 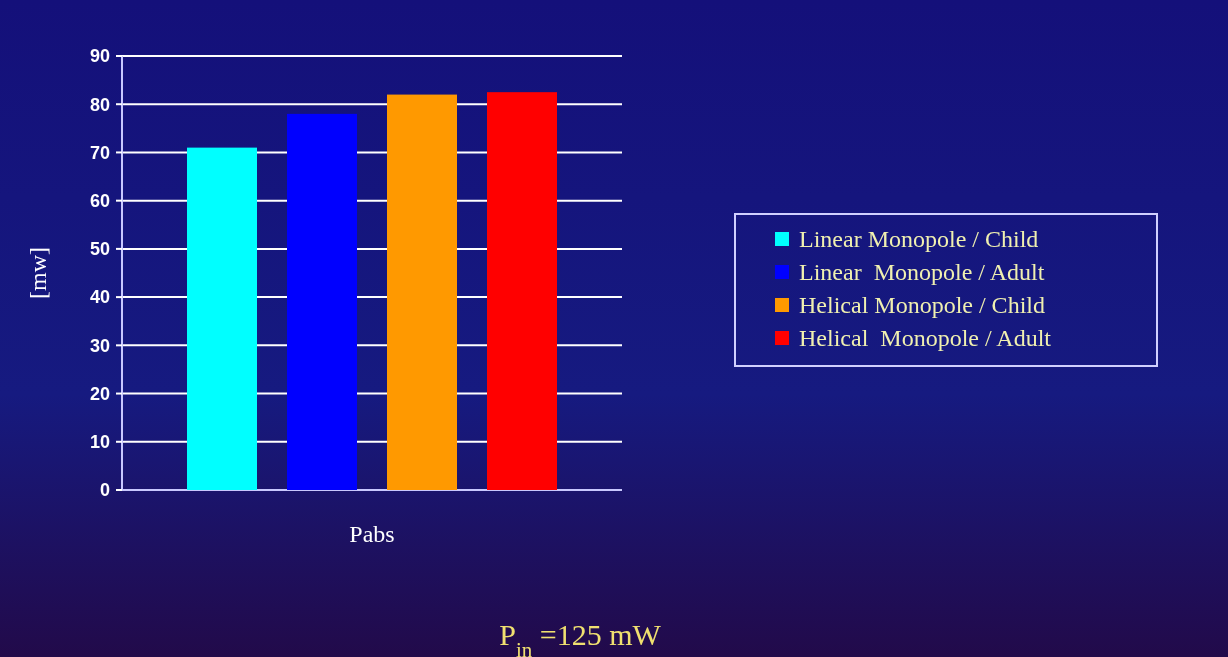 I want to click on y-tick-label: 70, so click(x=99, y=152).